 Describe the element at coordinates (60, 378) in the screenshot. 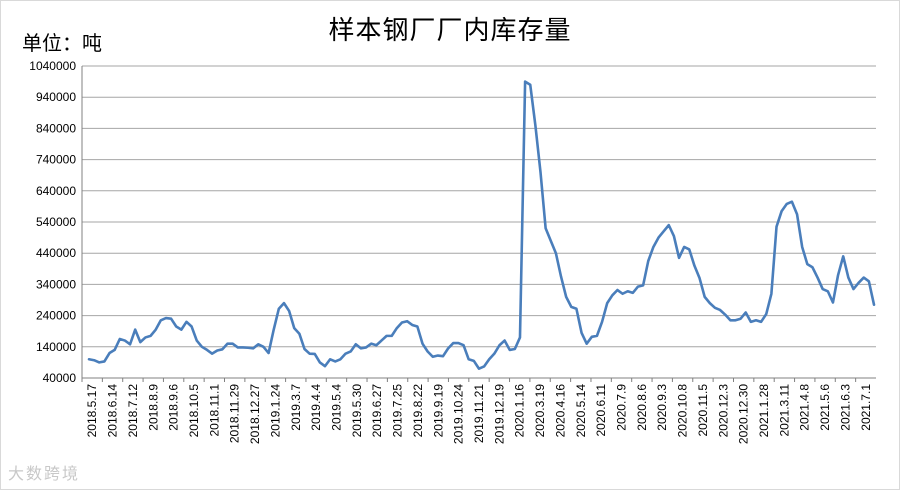

I see `y-tick-label: 40000` at that location.